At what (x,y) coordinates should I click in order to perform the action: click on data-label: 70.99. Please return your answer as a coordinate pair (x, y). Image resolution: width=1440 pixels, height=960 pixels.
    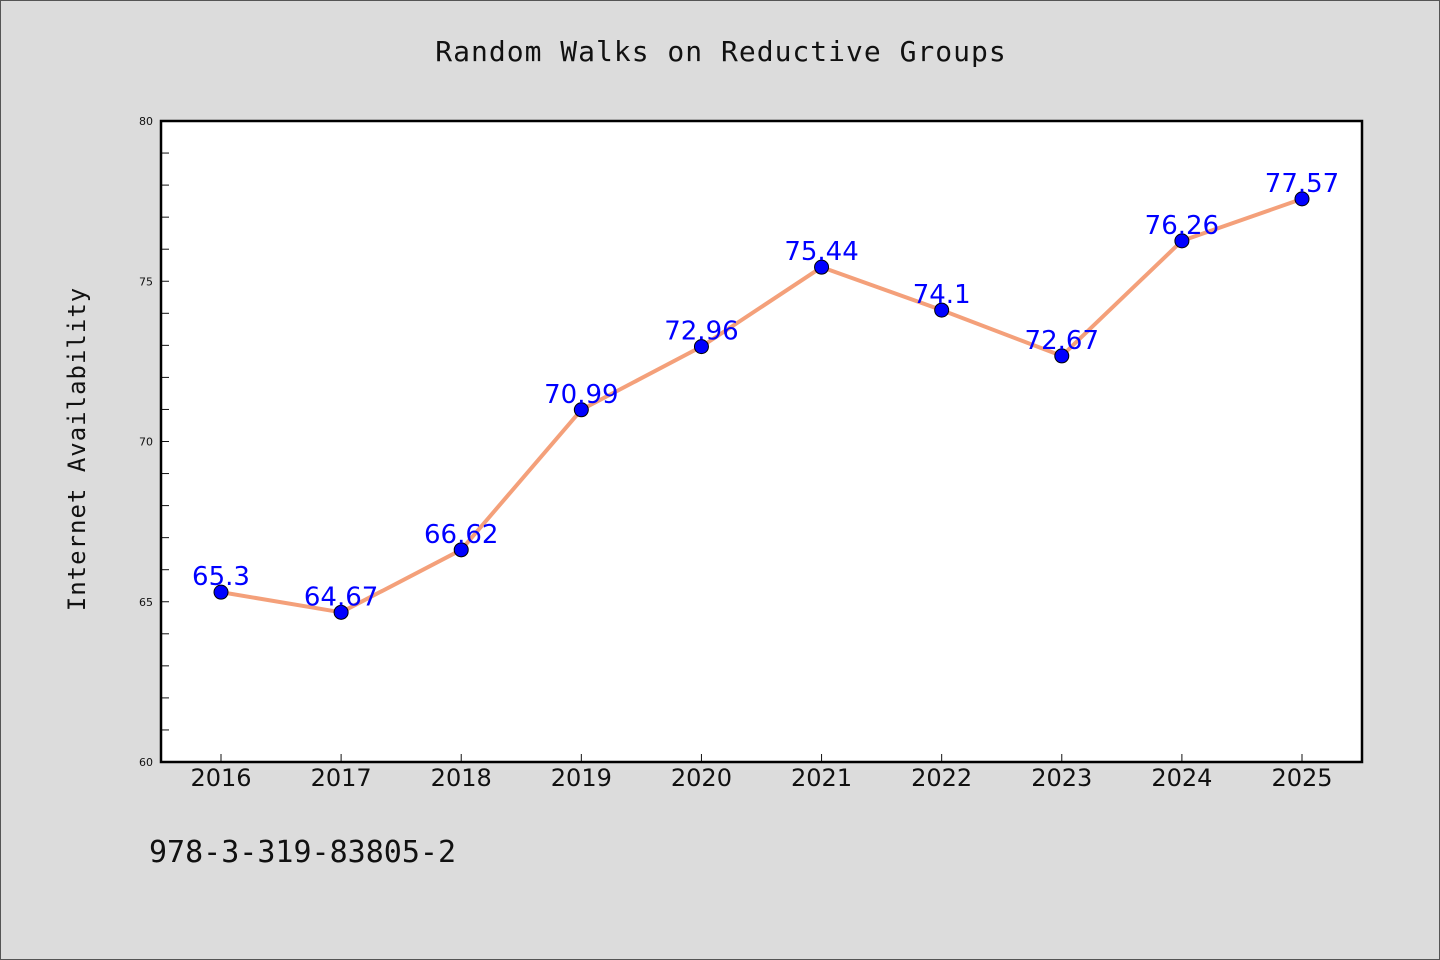
    Looking at the image, I should click on (581, 395).